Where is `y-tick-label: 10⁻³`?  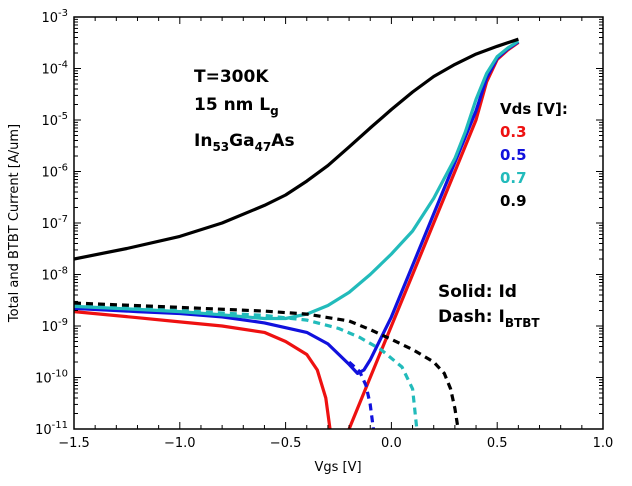 y-tick-label: 10⁻³ is located at coordinates (54, 17).